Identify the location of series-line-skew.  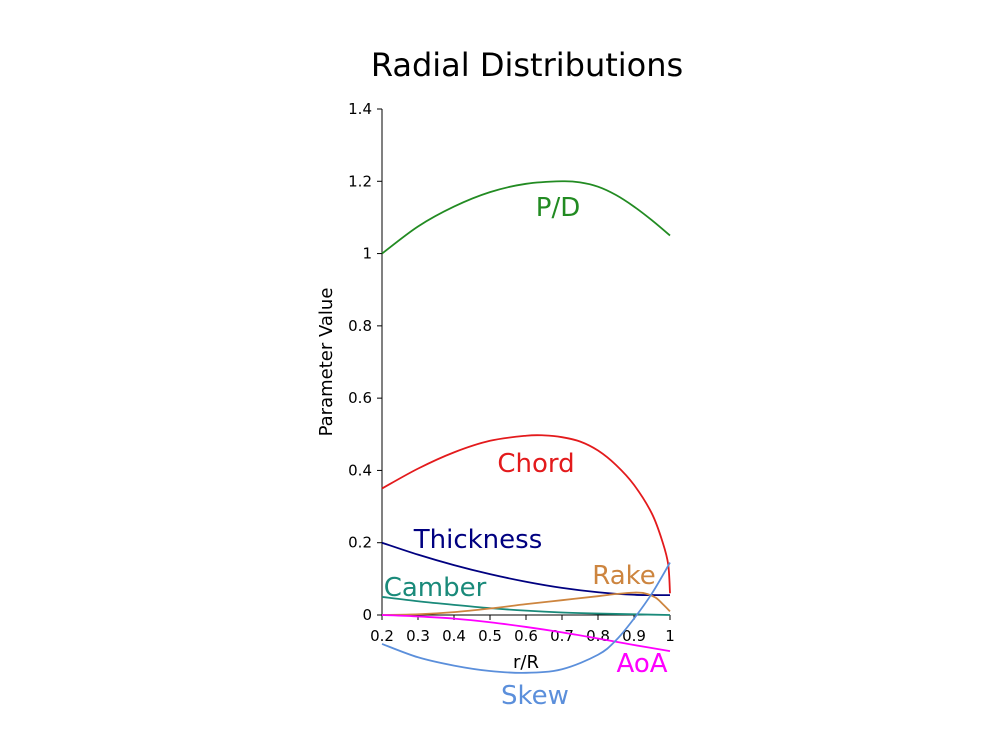
(526, 618).